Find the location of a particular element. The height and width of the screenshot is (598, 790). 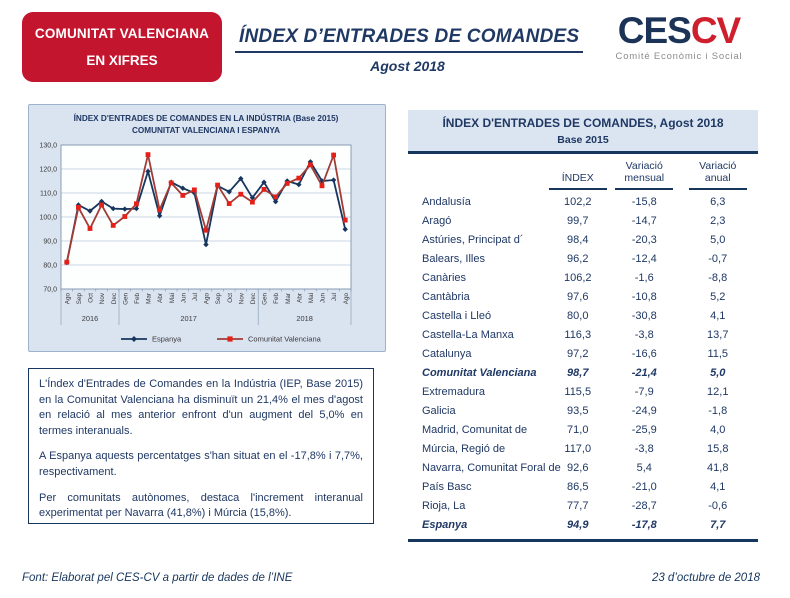

table-row: Múrcia, Regió de 117,0 -3,8 15,8 is located at coordinates (583, 449).